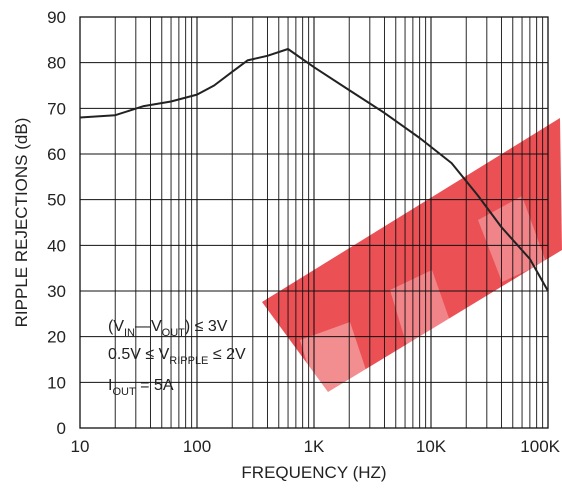 This screenshot has width=562, height=488. I want to click on annotation-text: ≤ 2V, so click(227, 354).